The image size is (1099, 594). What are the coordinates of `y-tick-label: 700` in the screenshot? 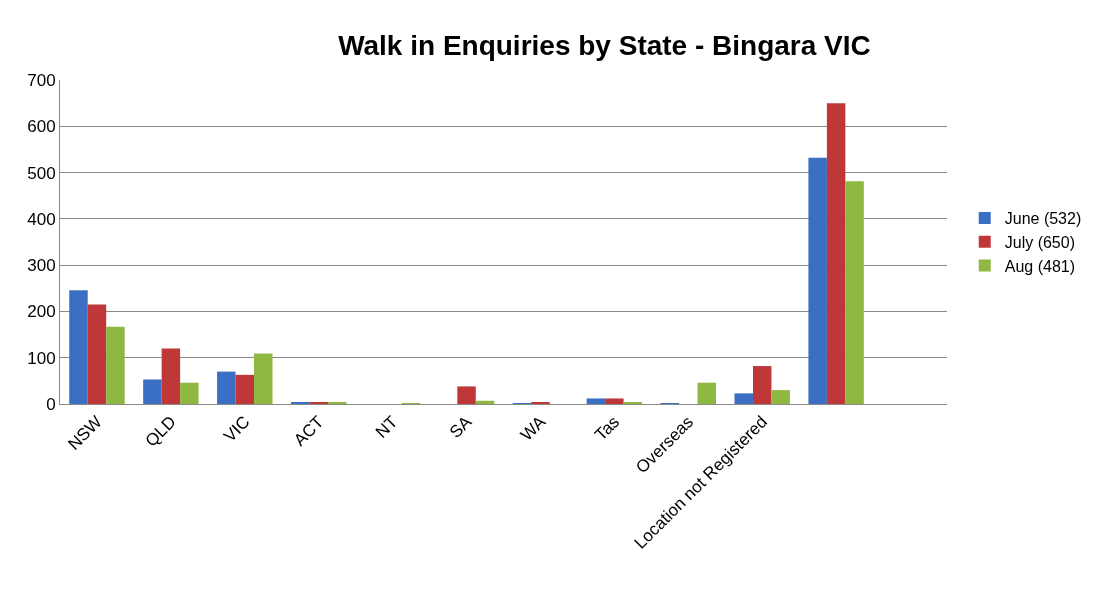 It's located at (41, 80).